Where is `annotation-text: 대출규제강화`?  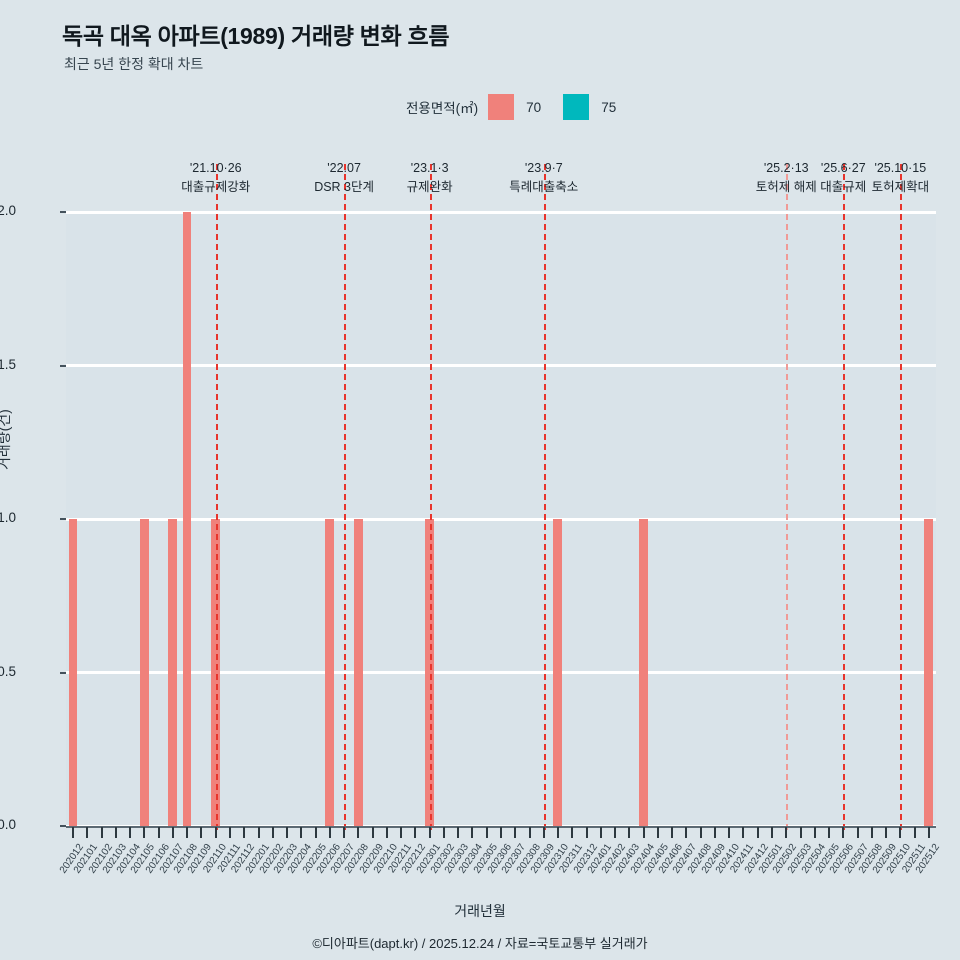 annotation-text: 대출규제강화 is located at coordinates (216, 187).